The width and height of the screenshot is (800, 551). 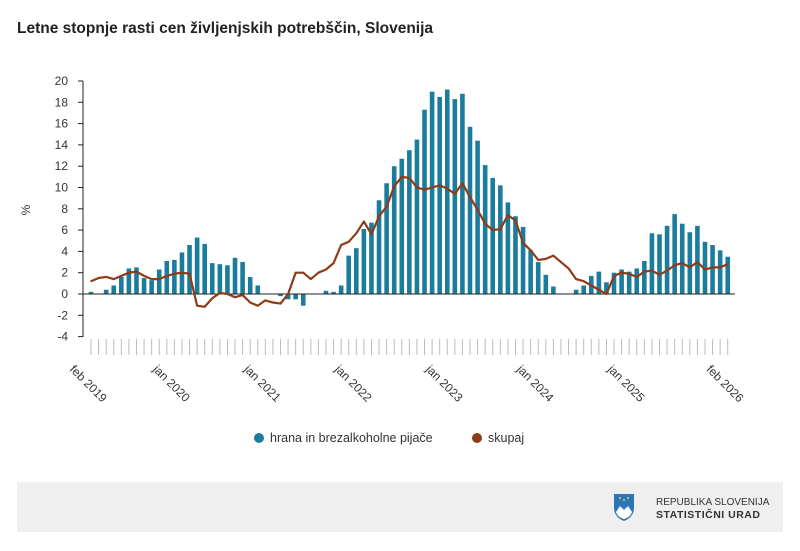 I want to click on org-line1: REPUBLIKA SLOVENIJA, so click(x=713, y=502).